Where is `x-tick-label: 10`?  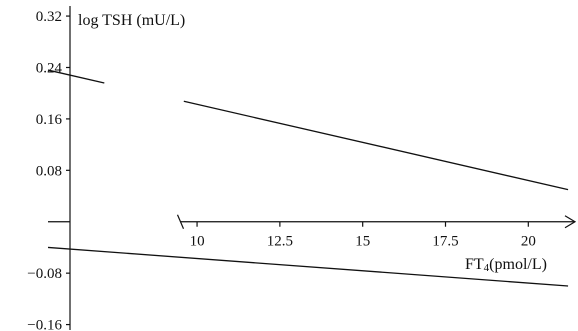
x-tick-label: 10 is located at coordinates (197, 242).